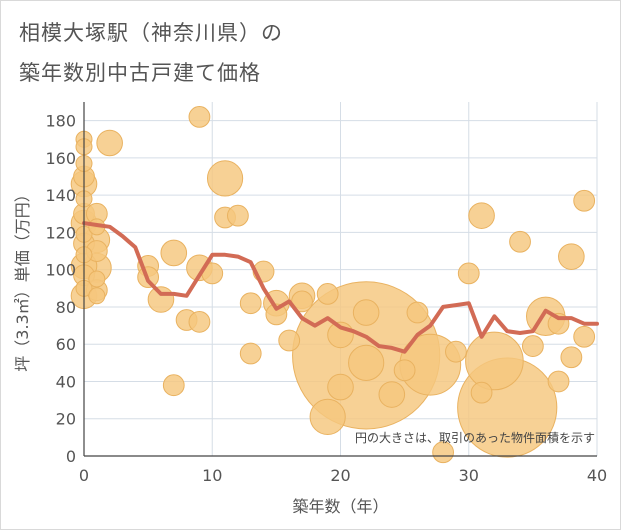 The image size is (621, 530). Describe the element at coordinates (597, 475) in the screenshot. I see `x-tick-label: 40` at that location.